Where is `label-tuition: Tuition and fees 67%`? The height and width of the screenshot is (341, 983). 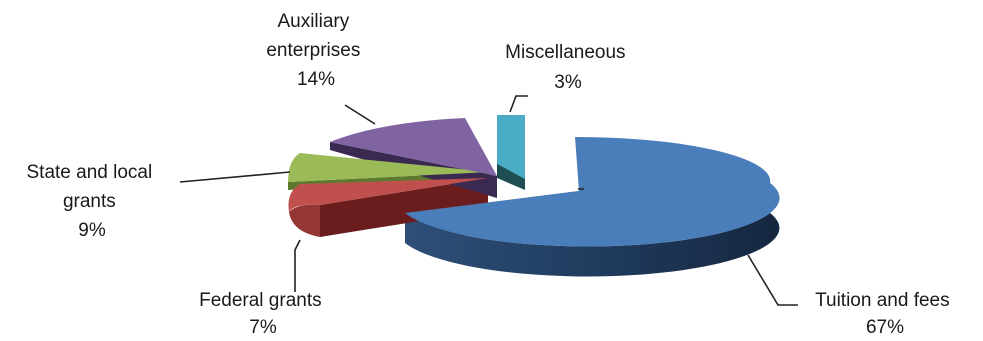
label-tuition: Tuition and fees 67% is located at coordinates (885, 314).